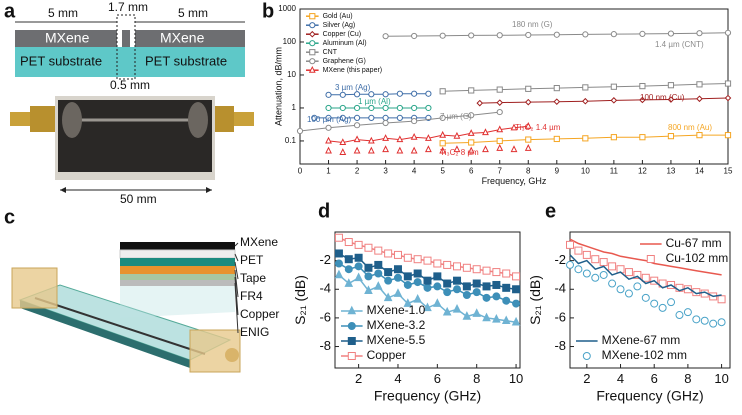 The width and height of the screenshot is (742, 415). I want to click on y-tick-label: 0.1, so click(291, 140).